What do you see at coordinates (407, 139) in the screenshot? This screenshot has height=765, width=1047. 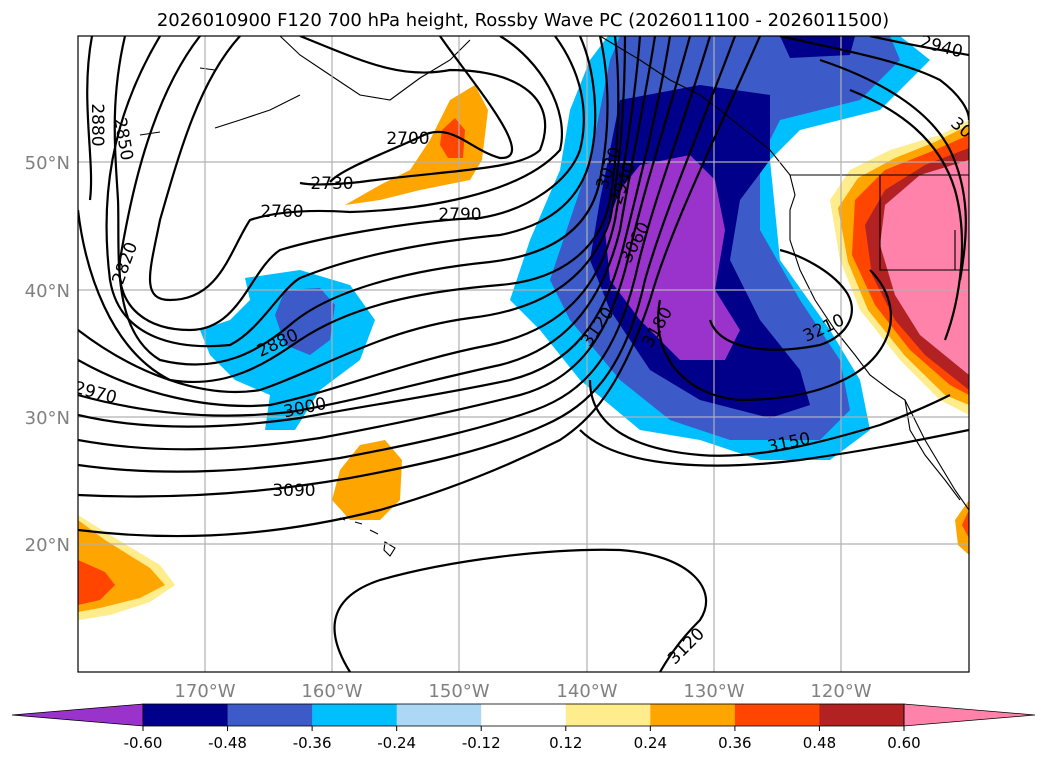 I see `contour-label: 2700` at bounding box center [407, 139].